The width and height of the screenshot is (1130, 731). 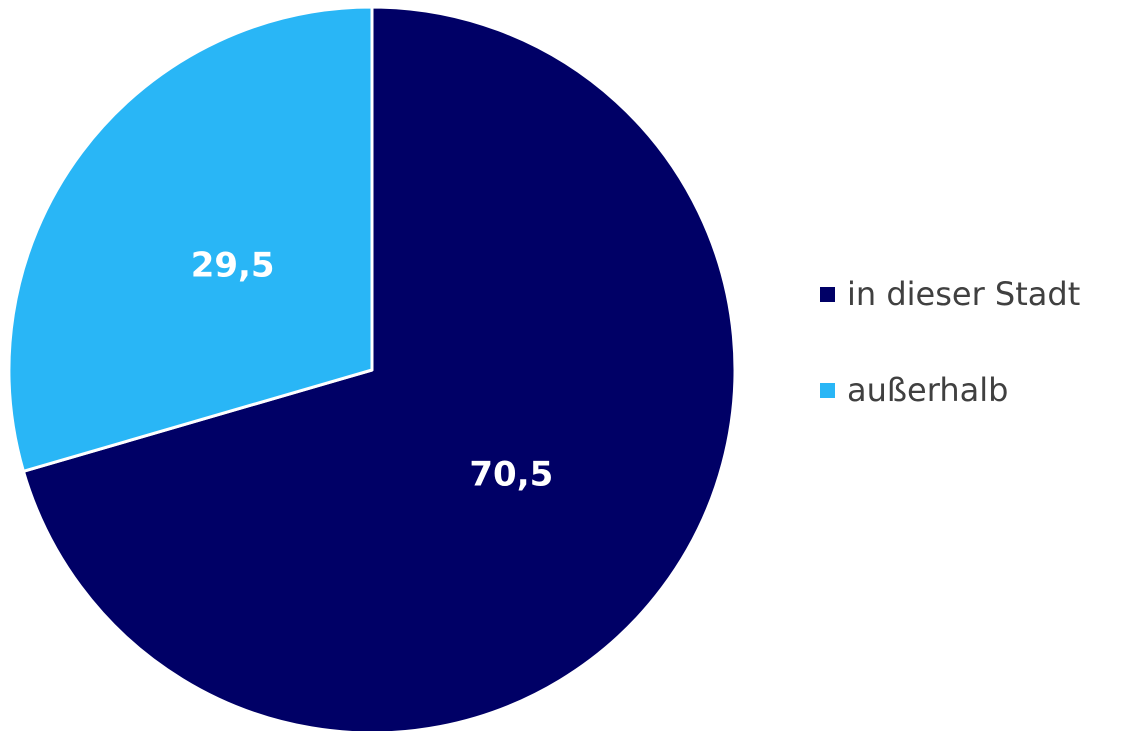 I want to click on data-label-ausserhalb: 29,5, so click(x=233, y=265).